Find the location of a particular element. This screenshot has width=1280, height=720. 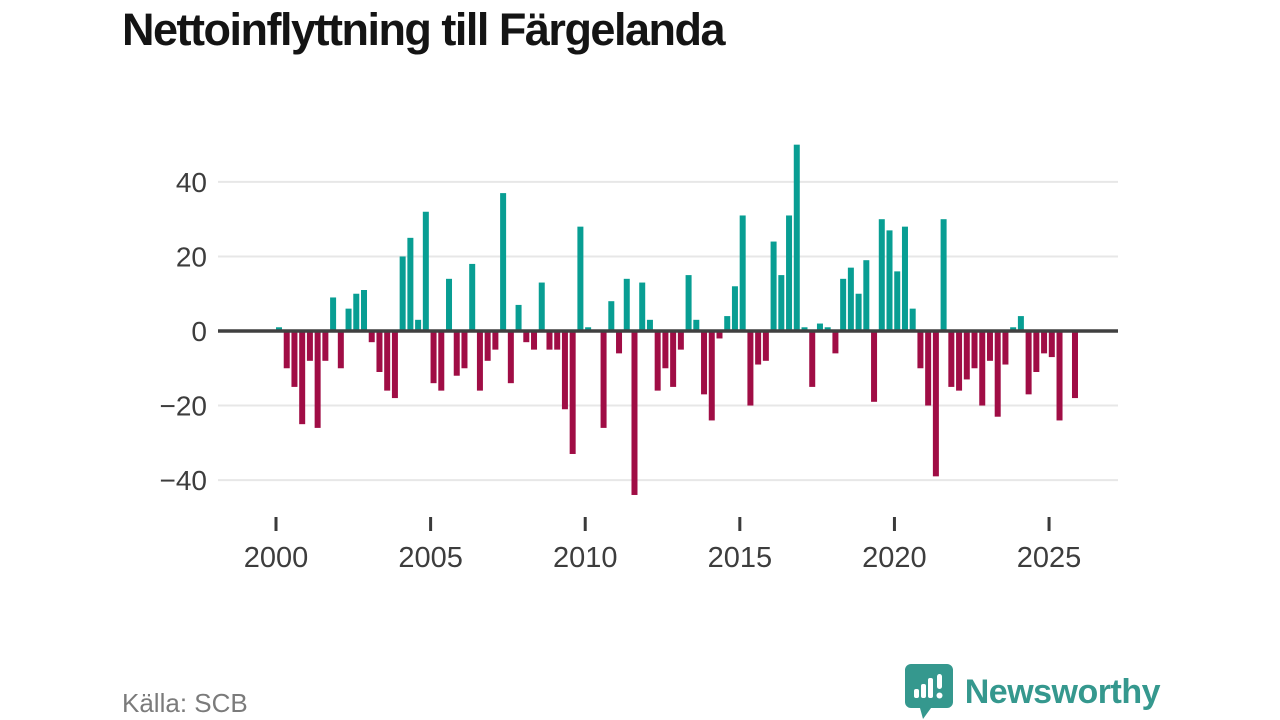

x-tick-label: 2025 is located at coordinates (1049, 558).